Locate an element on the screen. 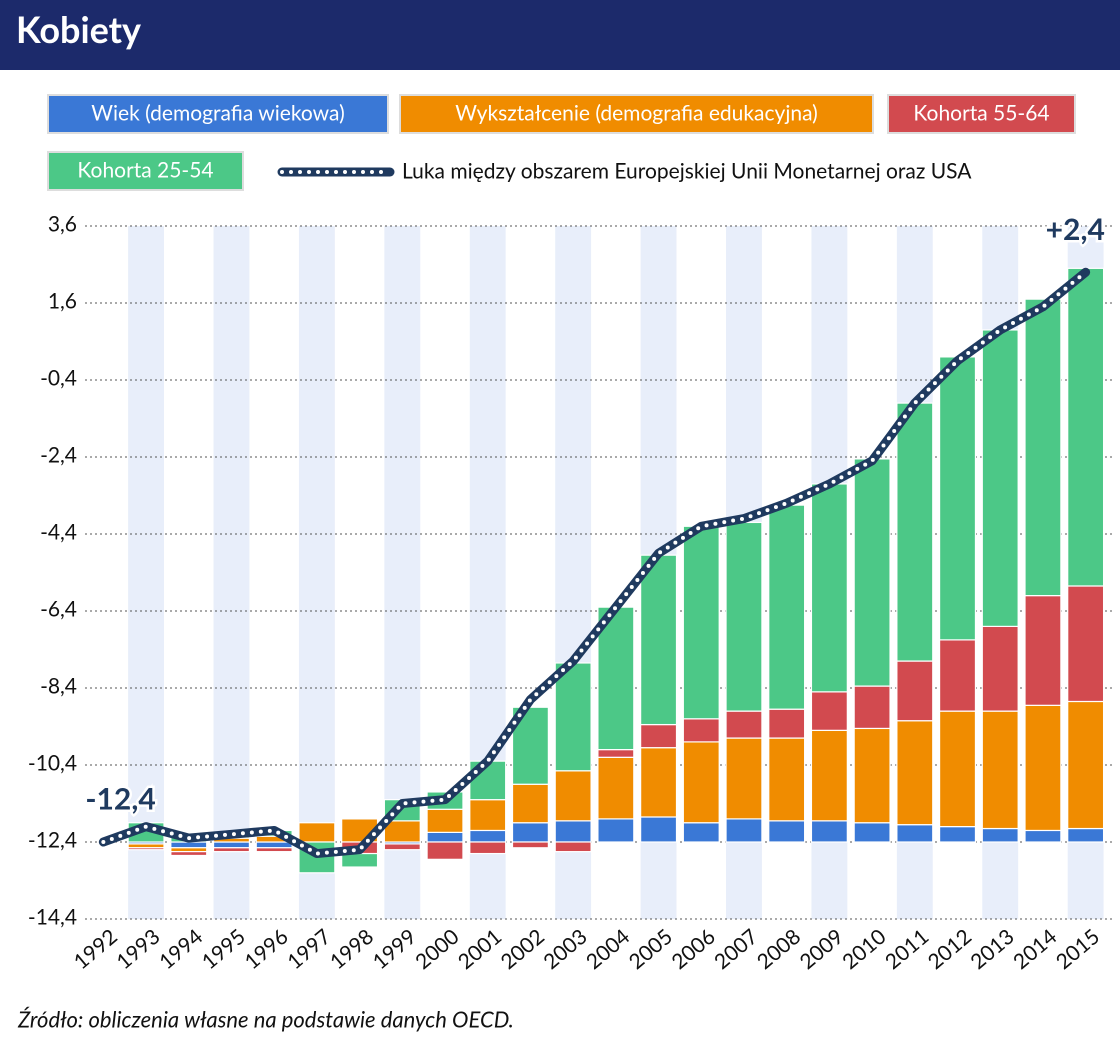 The height and width of the screenshot is (1049, 1120). x-tick-label: 2014 is located at coordinates (1034, 949).